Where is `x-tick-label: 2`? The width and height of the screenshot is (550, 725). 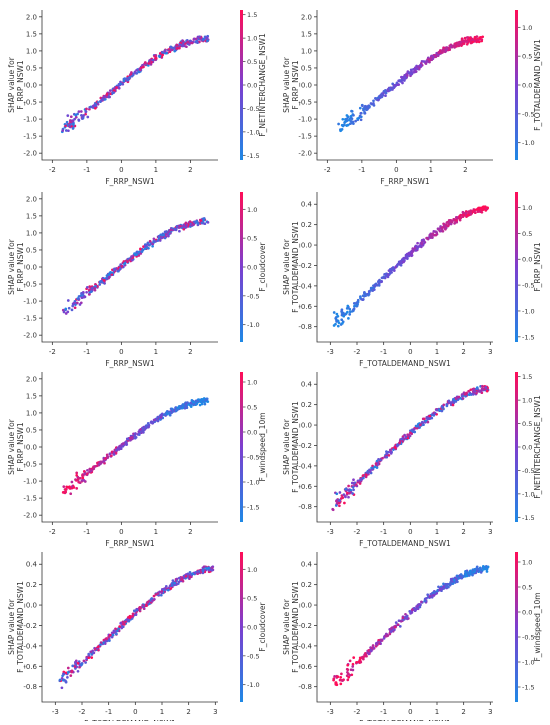 x-tick-label: 2 is located at coordinates (465, 170).